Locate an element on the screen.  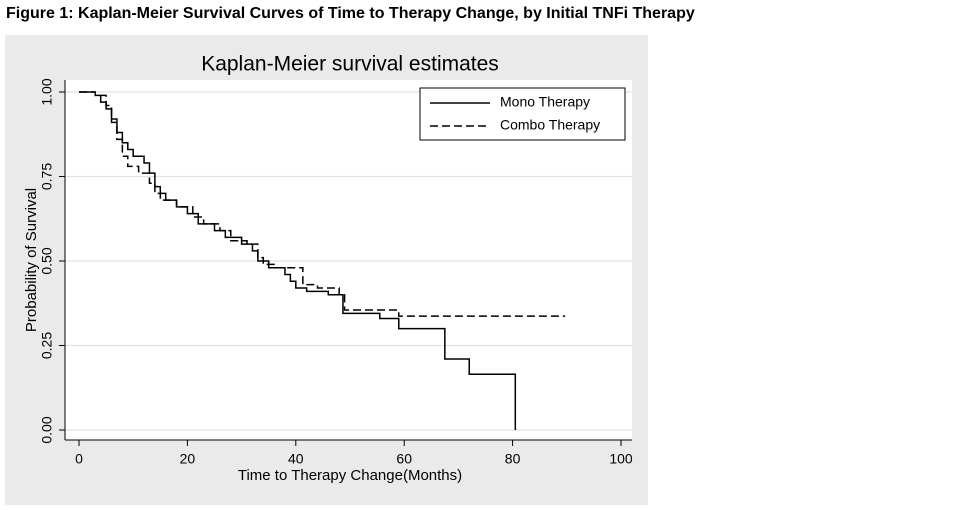
x-tick-label: 0 is located at coordinates (79, 459).